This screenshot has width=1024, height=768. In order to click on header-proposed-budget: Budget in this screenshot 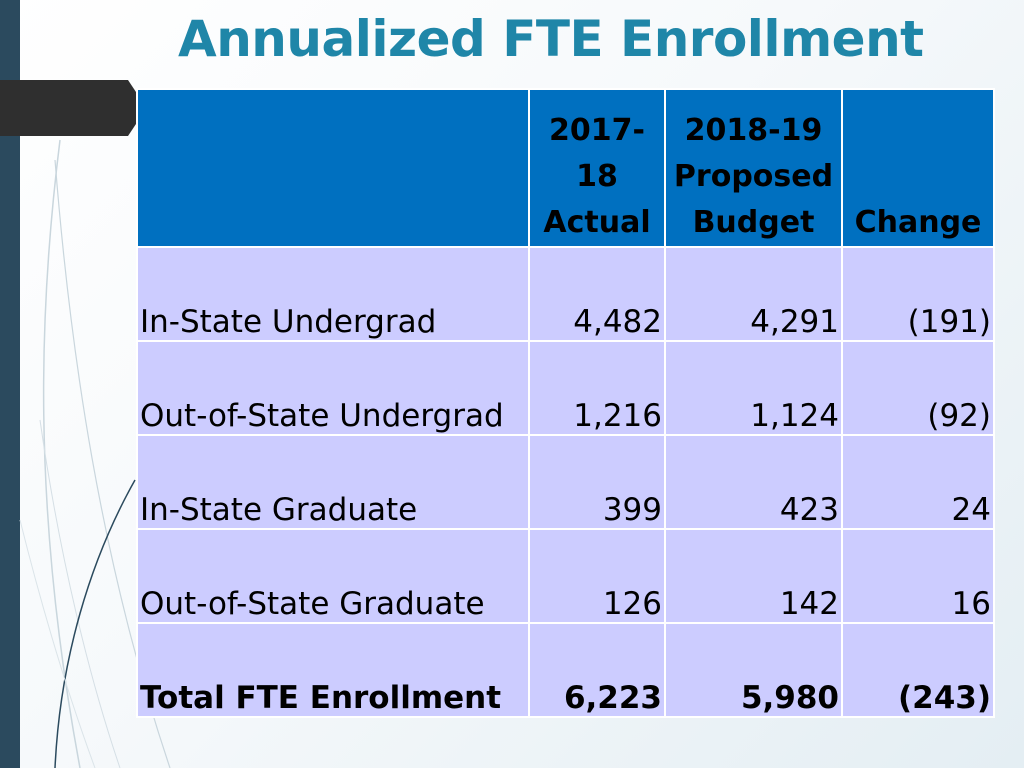, I will do `click(753, 222)`.